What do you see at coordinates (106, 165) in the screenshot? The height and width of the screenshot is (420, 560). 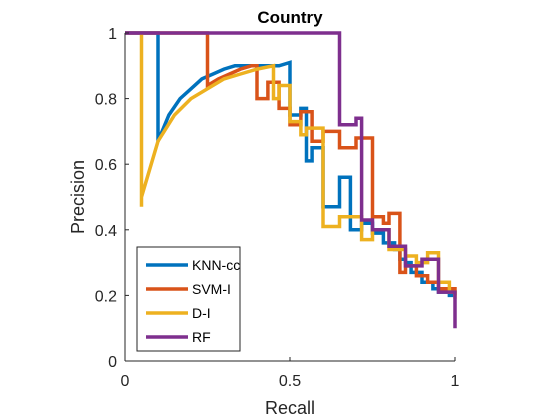 I see `y-tick-label: 0.6` at bounding box center [106, 165].